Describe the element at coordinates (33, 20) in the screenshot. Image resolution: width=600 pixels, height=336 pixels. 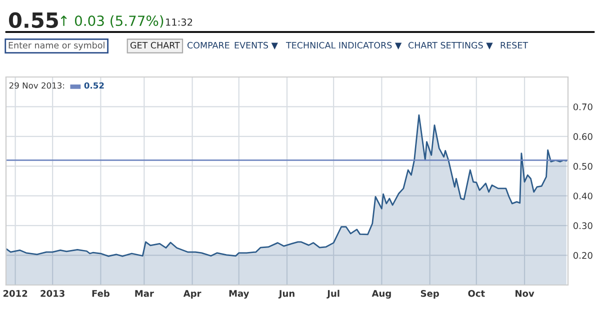
I see `chart-title: 0.55` at that location.